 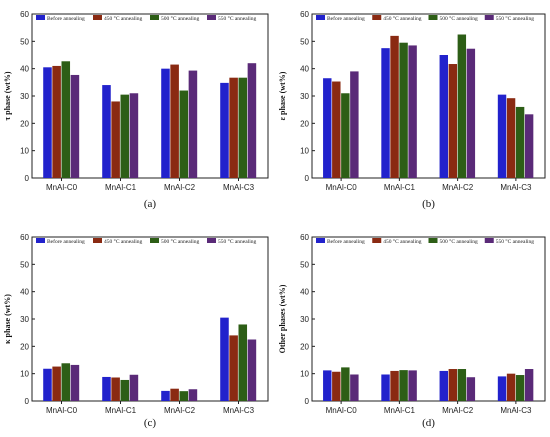 I want to click on legend-label-b-2: 450 °C annealing, so click(x=402, y=18).